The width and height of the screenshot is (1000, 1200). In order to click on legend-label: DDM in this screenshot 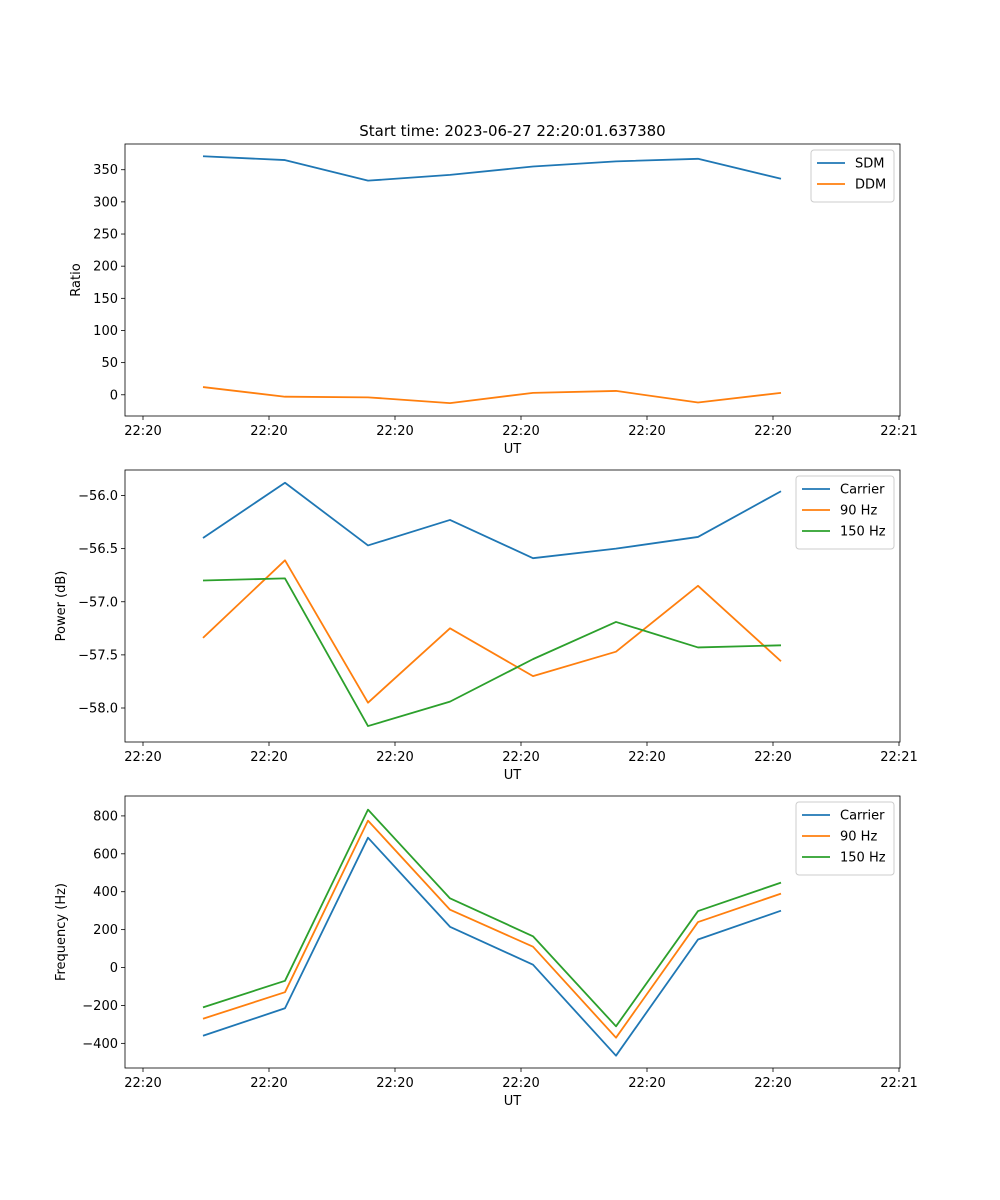, I will do `click(870, 185)`.